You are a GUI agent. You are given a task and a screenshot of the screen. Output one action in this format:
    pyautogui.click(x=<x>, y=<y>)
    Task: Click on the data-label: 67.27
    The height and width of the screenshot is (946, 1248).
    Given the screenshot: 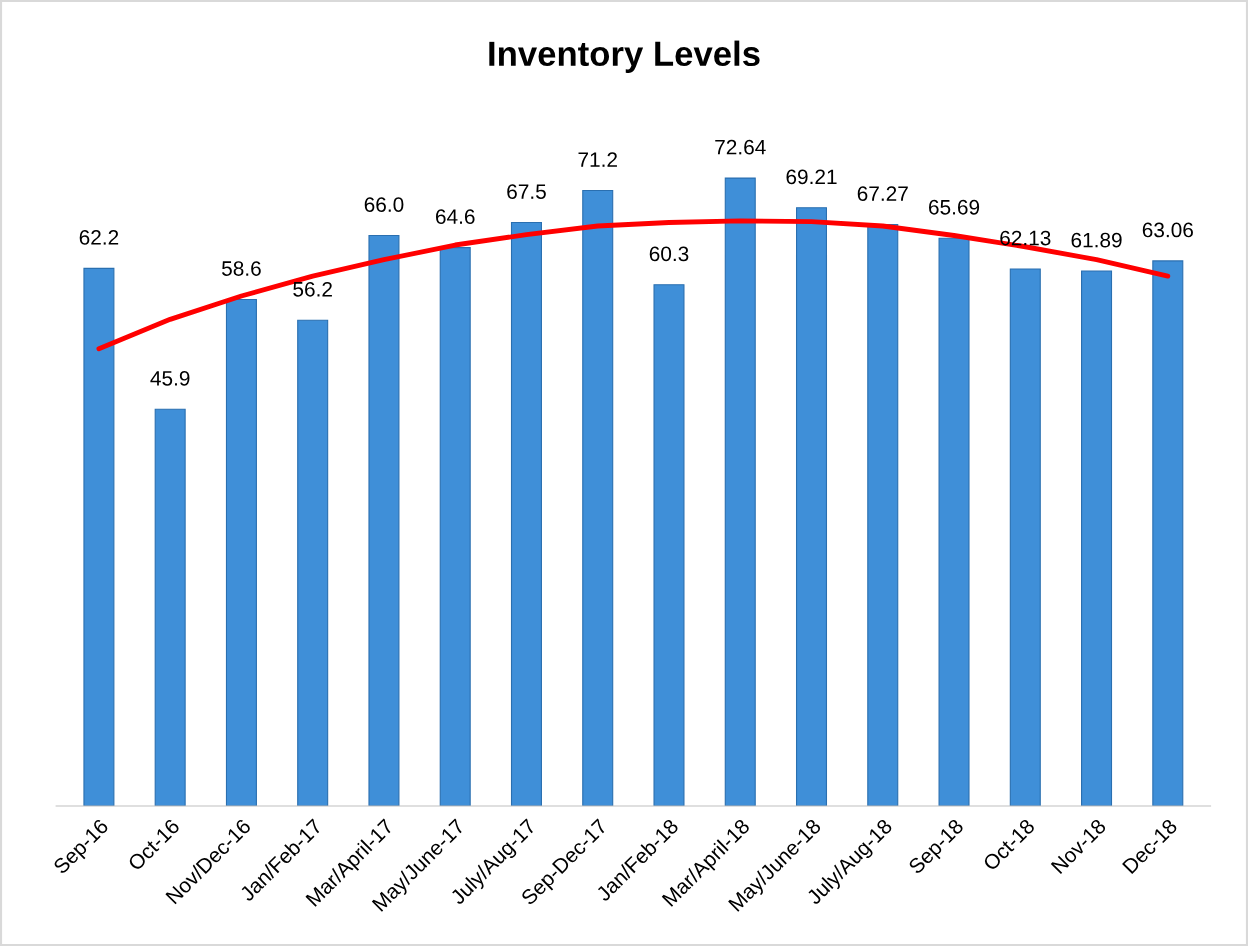 What is the action you would take?
    pyautogui.click(x=882, y=193)
    